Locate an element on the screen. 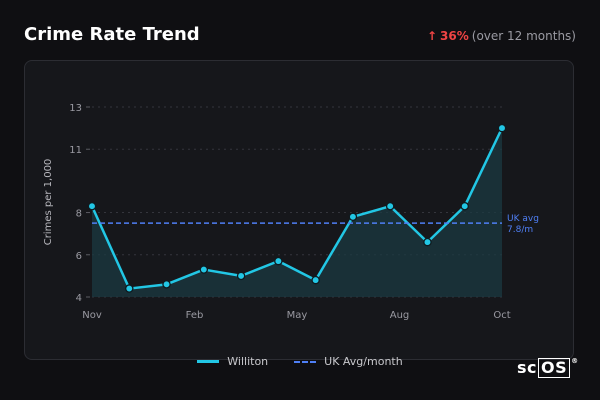 This screenshot has height=400, width=600. legend-label-reference: UK Avg/month is located at coordinates (363, 361).